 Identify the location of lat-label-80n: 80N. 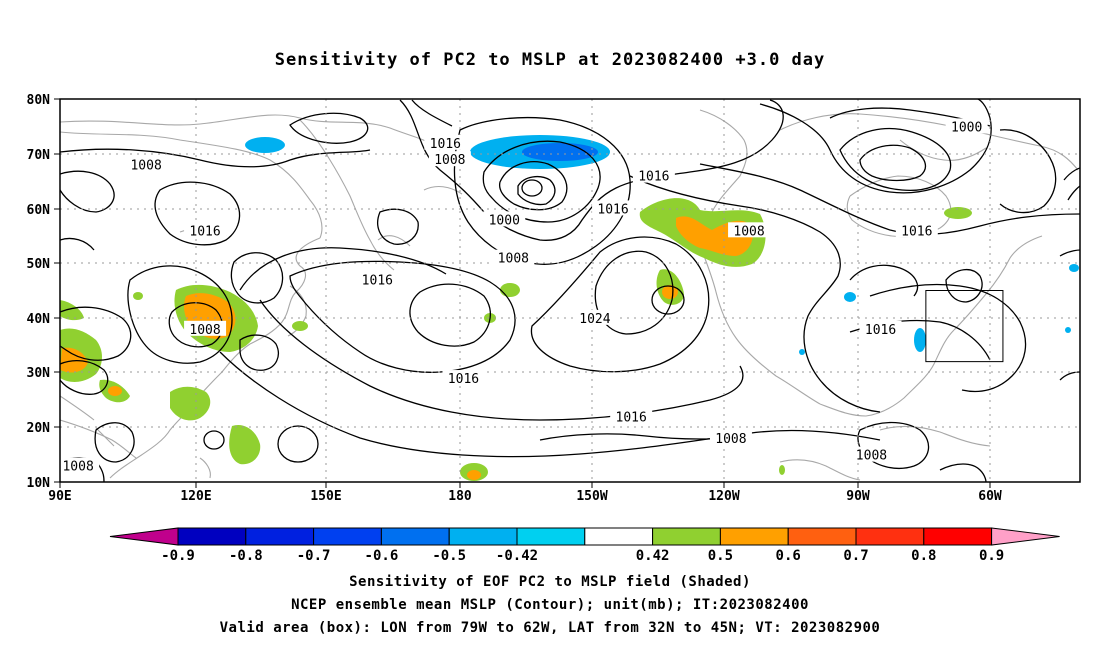
(39, 100).